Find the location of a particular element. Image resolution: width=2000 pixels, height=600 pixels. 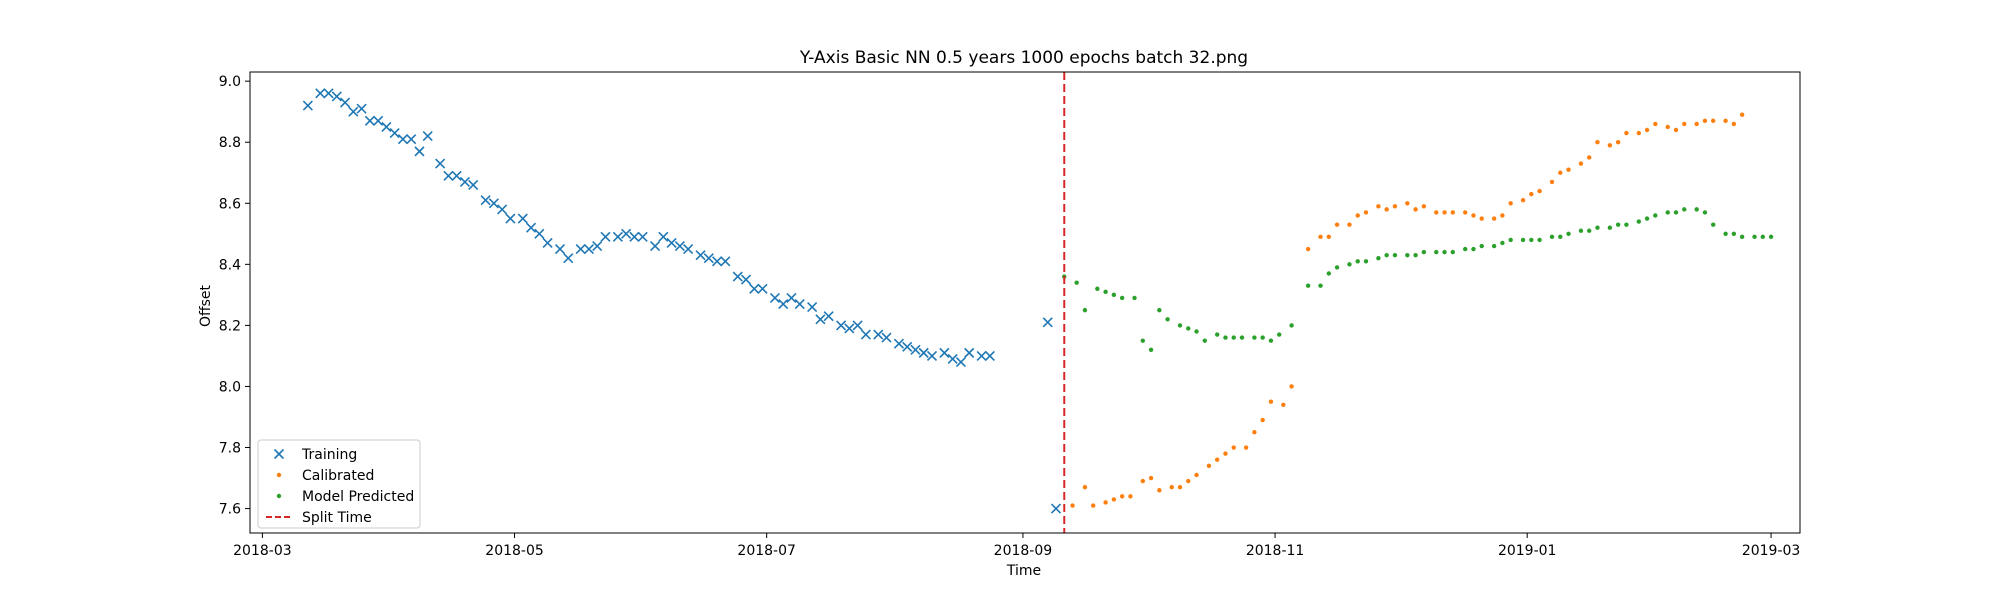

legend-swatch-calibrated is located at coordinates (279, 475).